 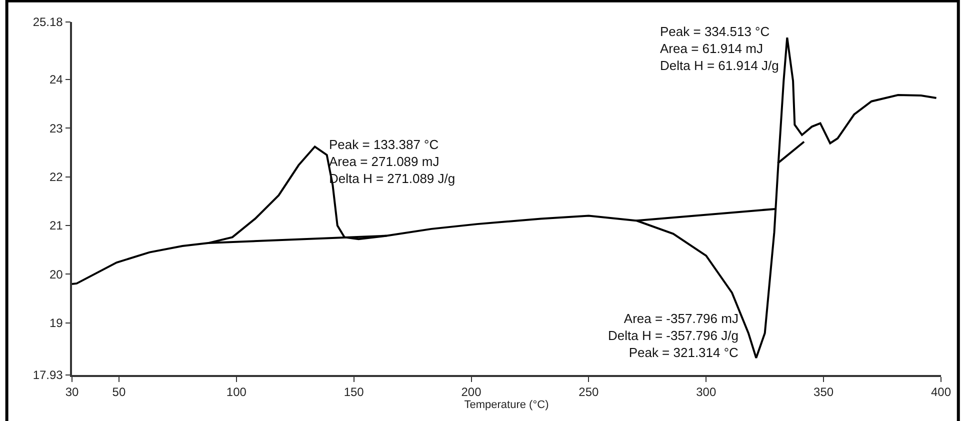 What do you see at coordinates (941, 392) in the screenshot?
I see `x-tick-label: 400` at bounding box center [941, 392].